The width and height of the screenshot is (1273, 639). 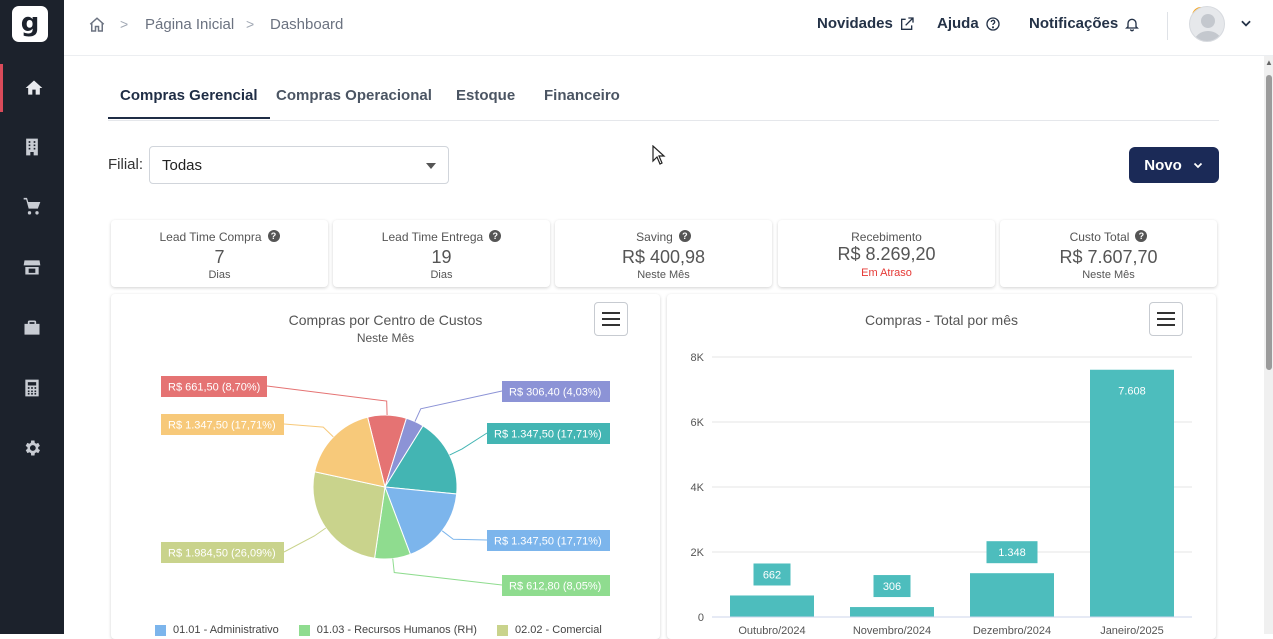 I want to click on x-tick-label: Dezembro/2024, so click(x=1012, y=631).